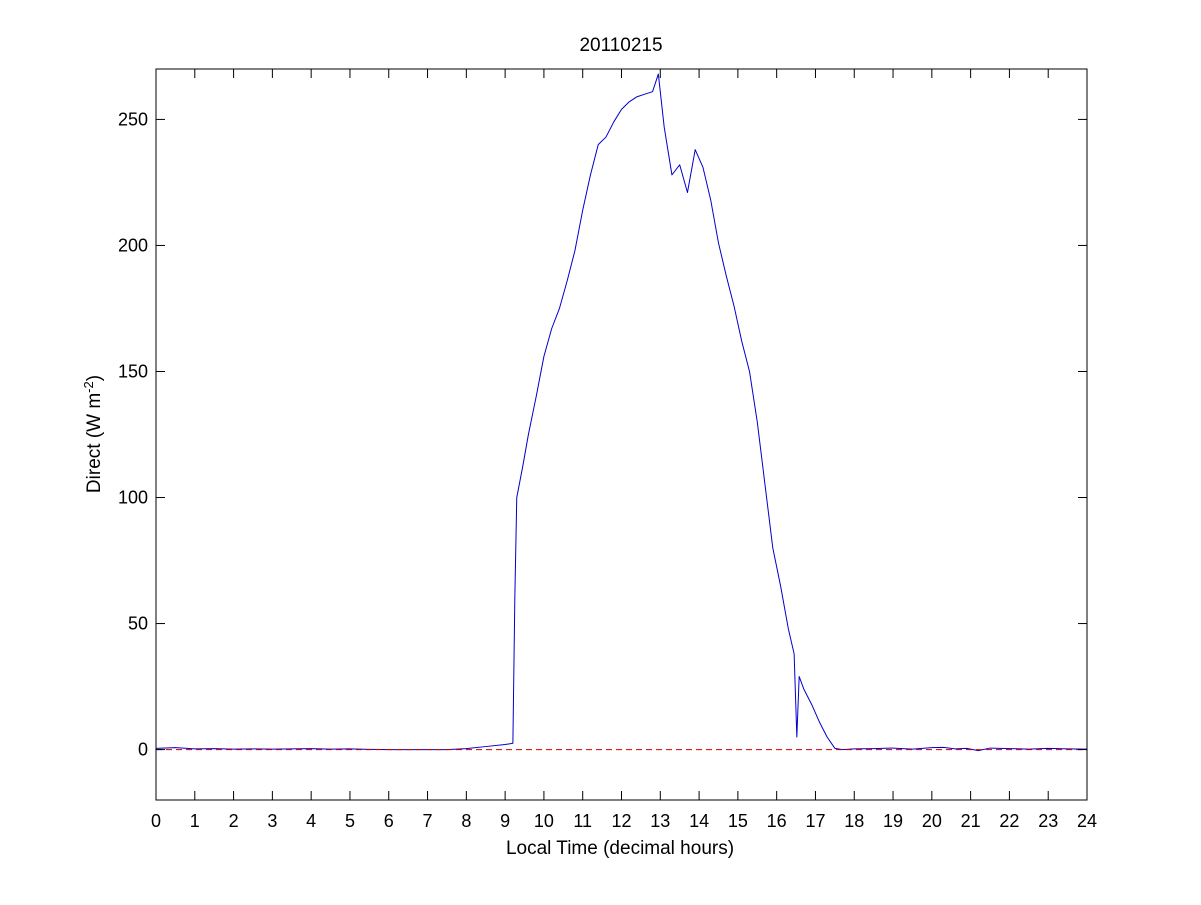 This screenshot has height=905, width=1201. I want to click on x-tick-label: 12, so click(621, 821).